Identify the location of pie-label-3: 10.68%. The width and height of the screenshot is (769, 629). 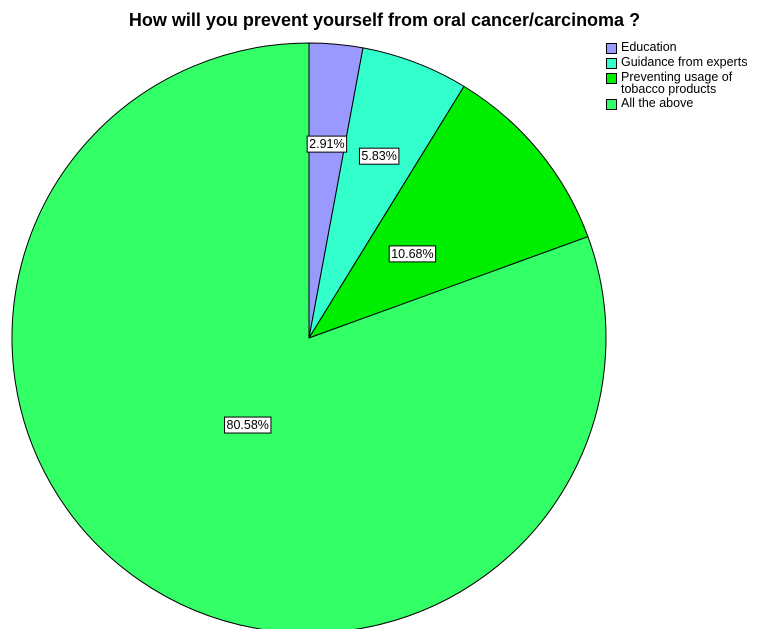
(412, 254).